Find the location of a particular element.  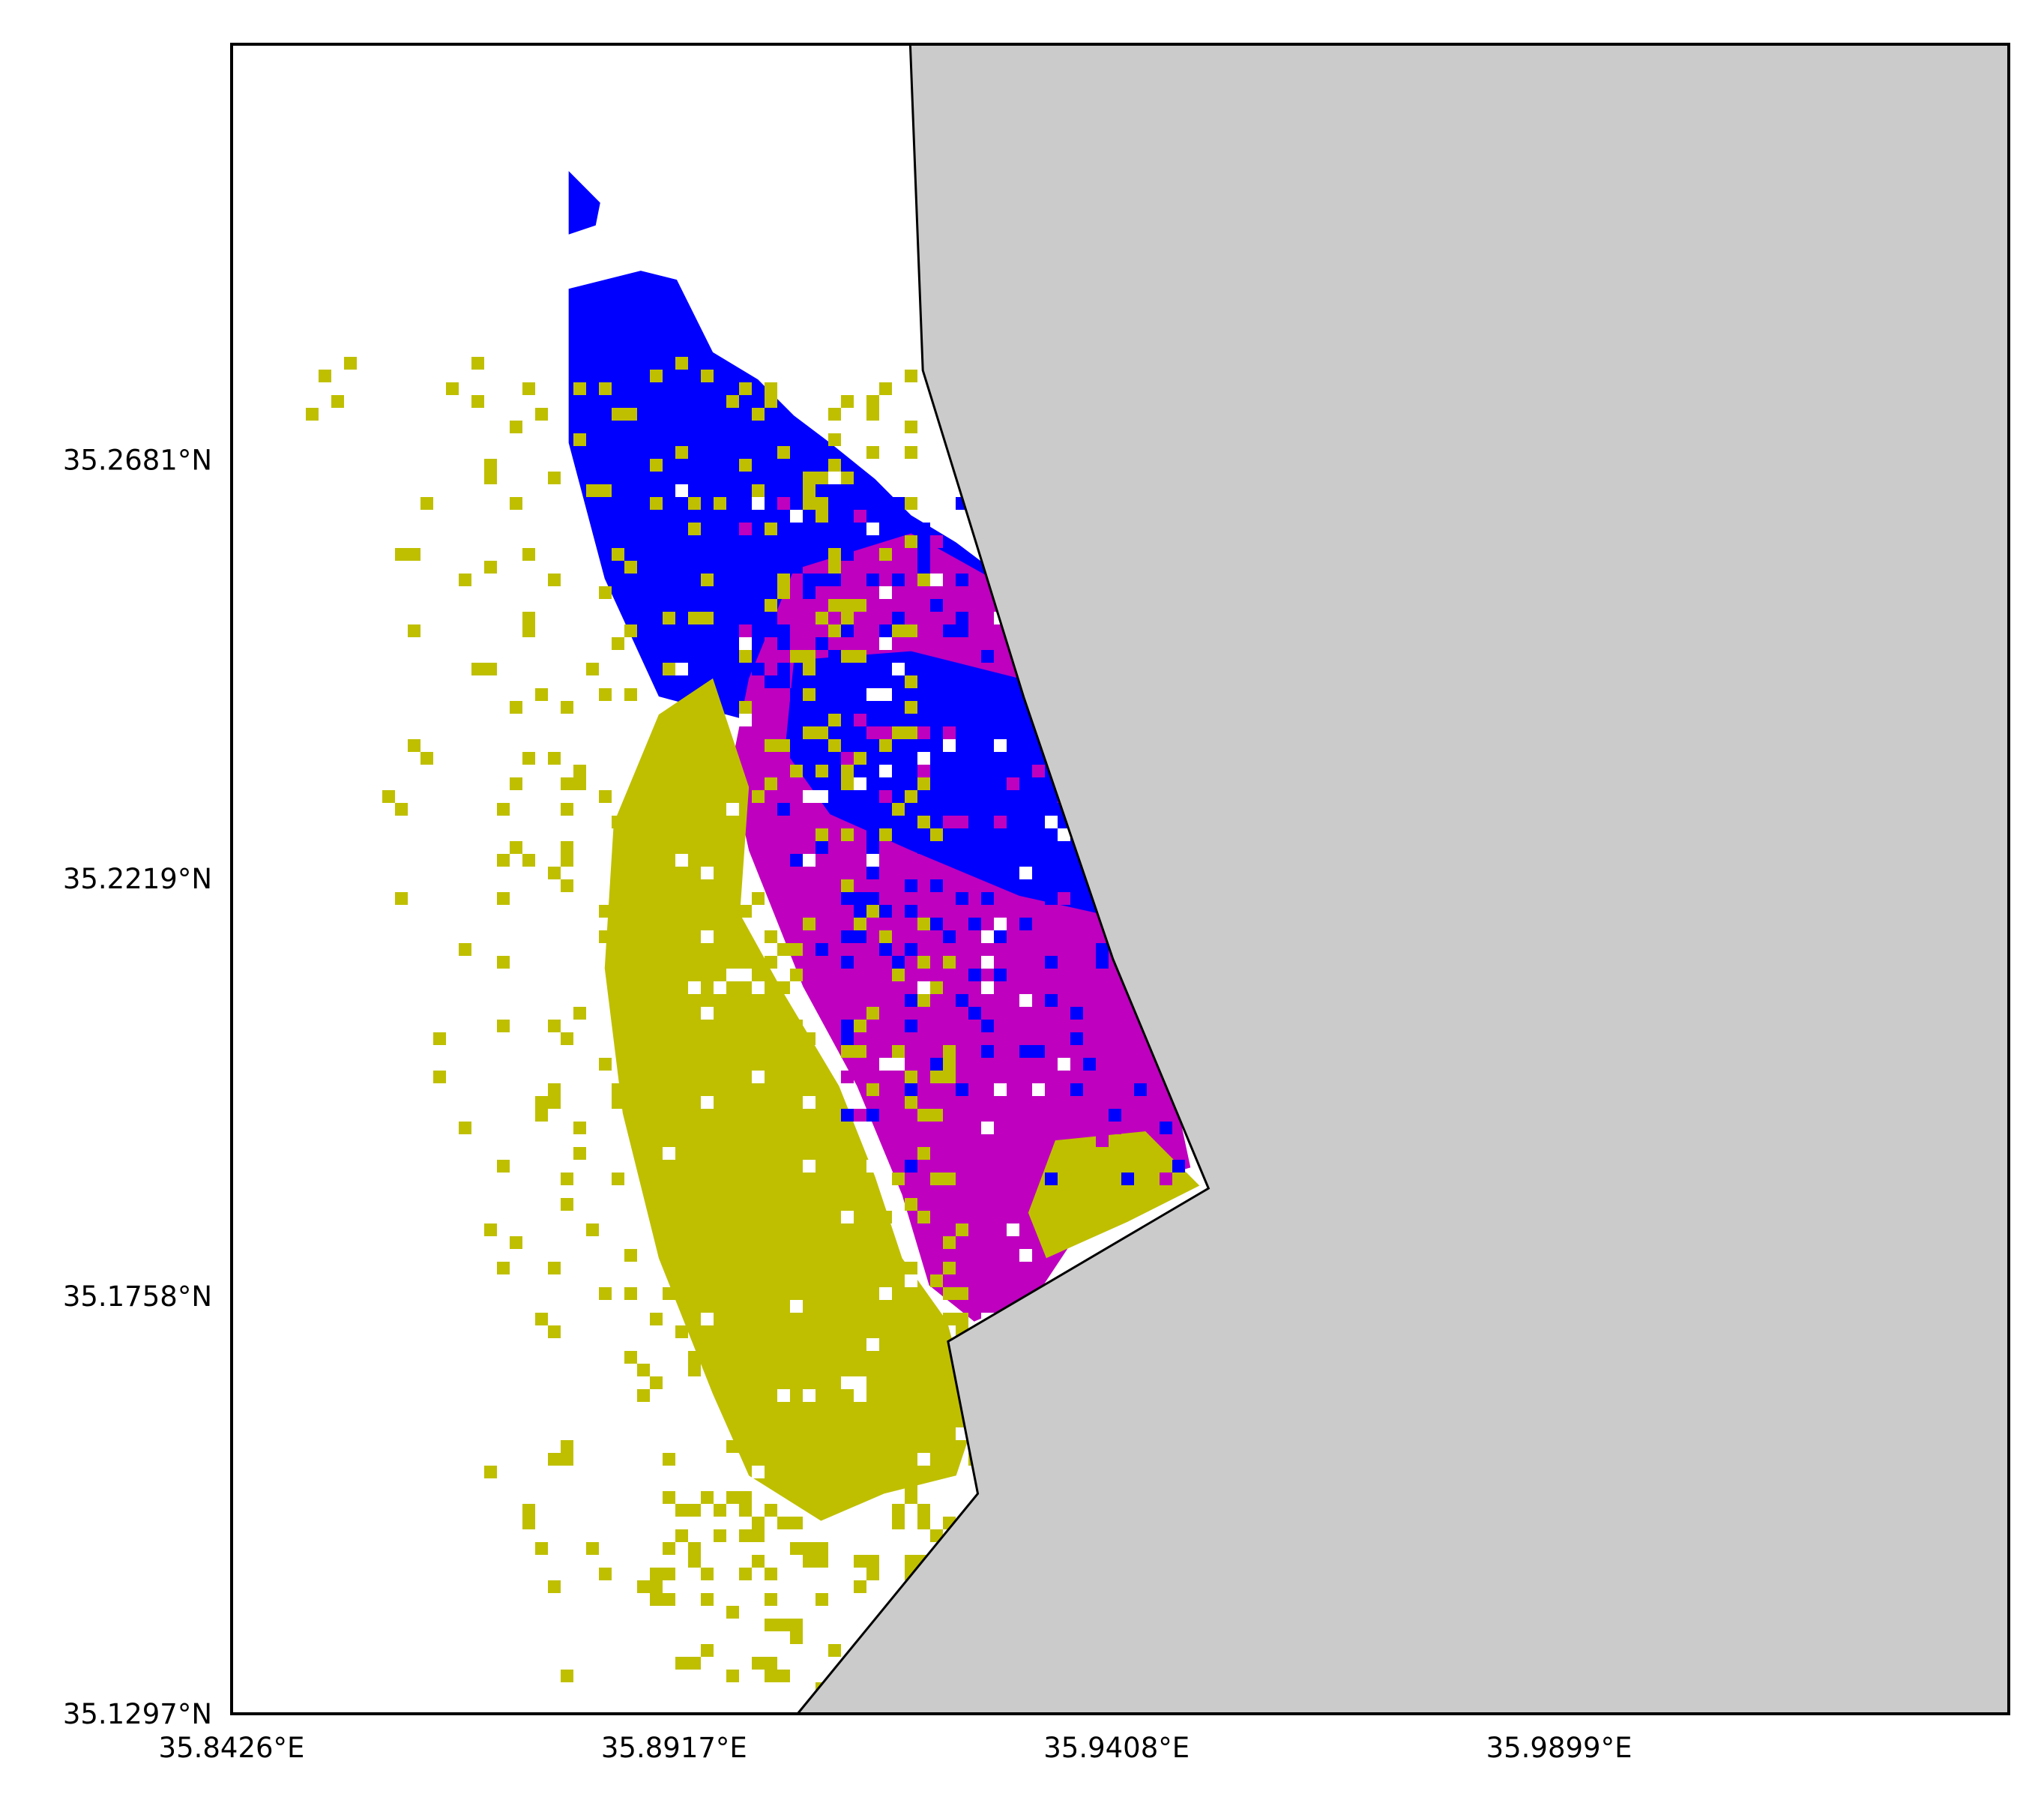

x-tick-label: 35.9899°E is located at coordinates (1560, 1748).